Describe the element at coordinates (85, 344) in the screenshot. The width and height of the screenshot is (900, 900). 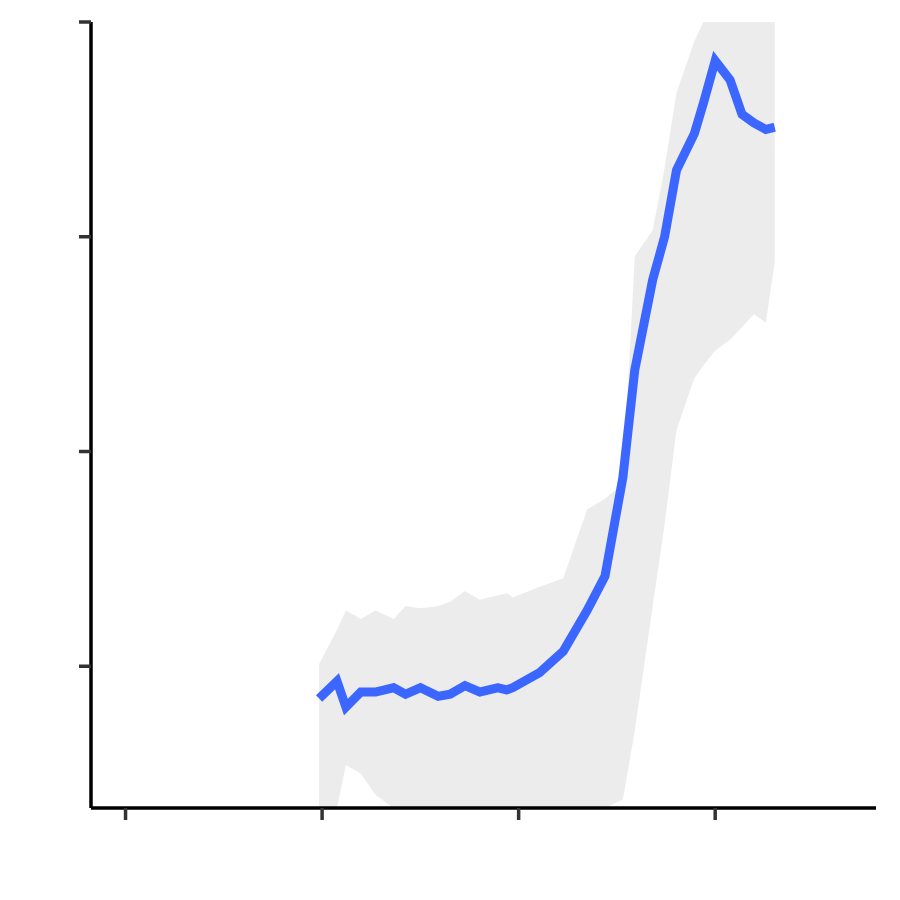
I see `y-ticks` at that location.